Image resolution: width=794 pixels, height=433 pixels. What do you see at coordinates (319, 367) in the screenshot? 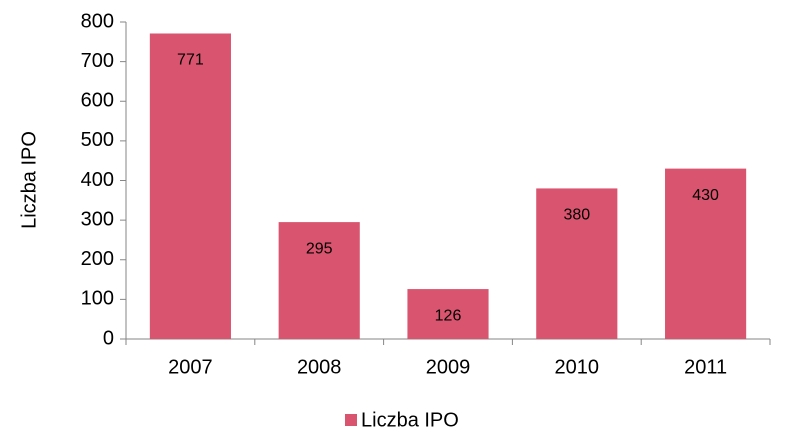
I see `x-tick-label: 2008` at bounding box center [319, 367].